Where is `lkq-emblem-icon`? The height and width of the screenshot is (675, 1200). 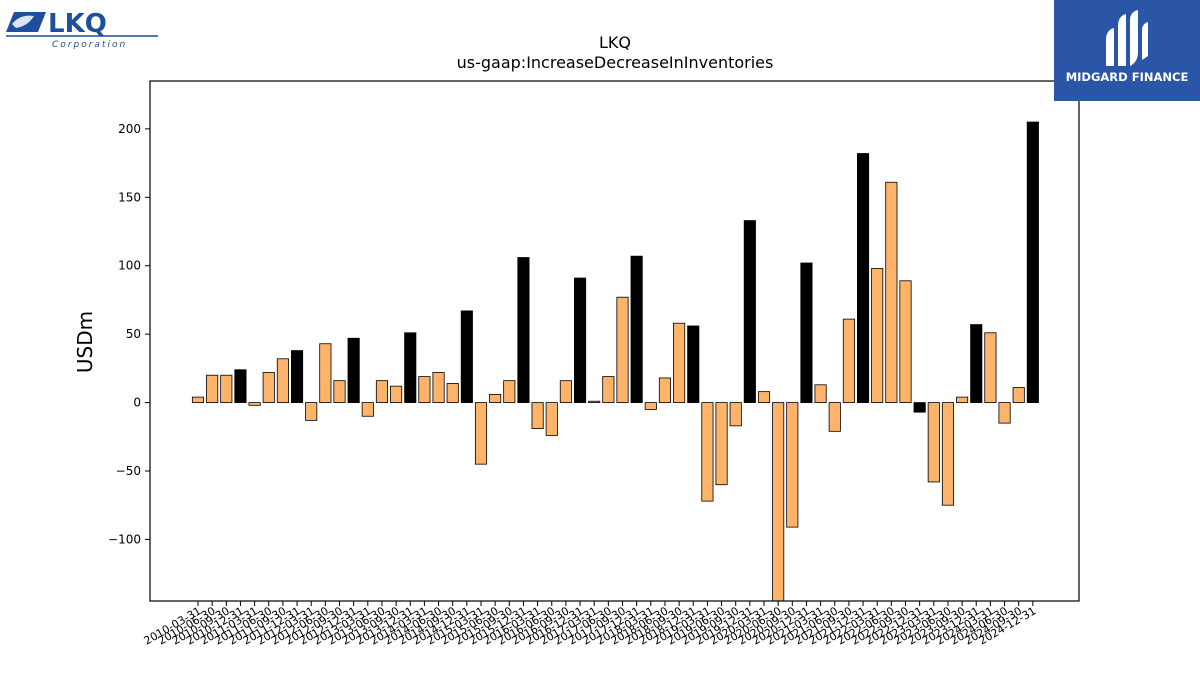 lkq-emblem-icon is located at coordinates (26, 22).